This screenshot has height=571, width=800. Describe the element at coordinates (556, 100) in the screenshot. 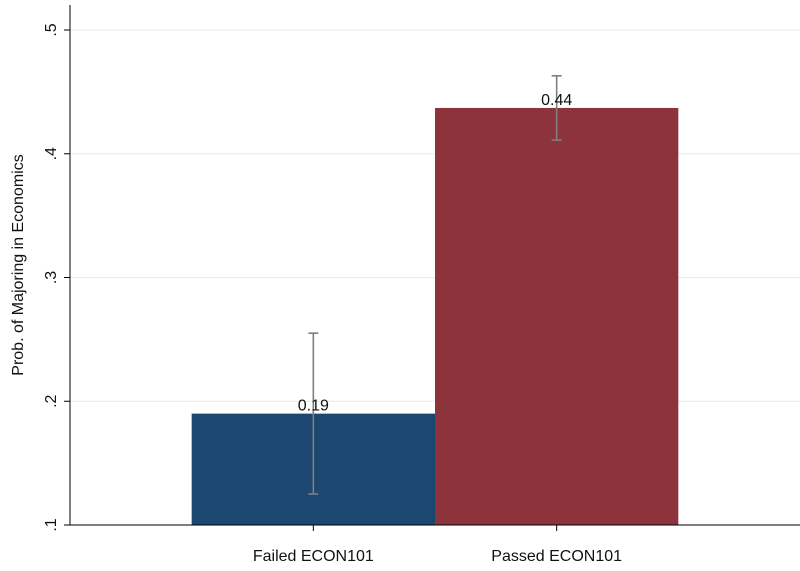

I see `value-label: 0.44` at that location.